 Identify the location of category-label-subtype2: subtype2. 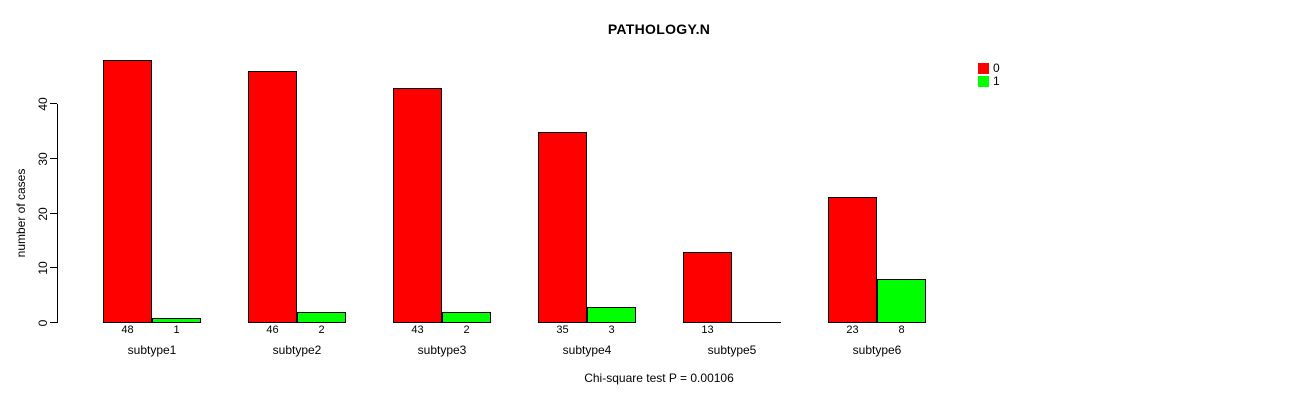
(297, 350).